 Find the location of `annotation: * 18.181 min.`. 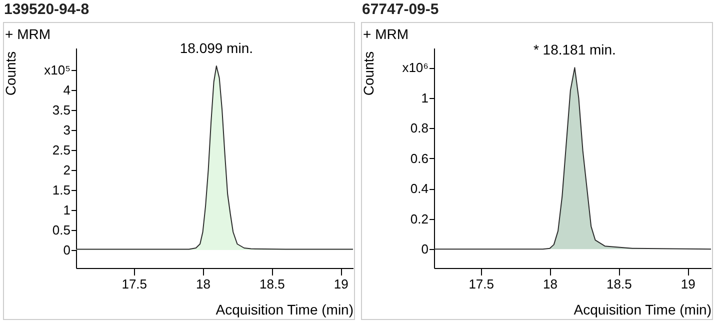

annotation: * 18.181 min. is located at coordinates (574, 50).